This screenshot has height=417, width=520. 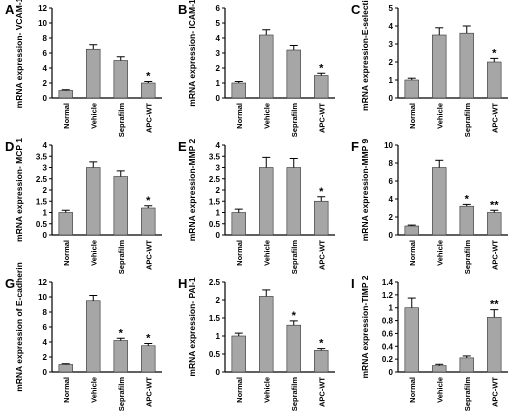 What do you see at coordinates (215, 201) in the screenshot?
I see `y-tick-label: 1.5` at bounding box center [215, 201].